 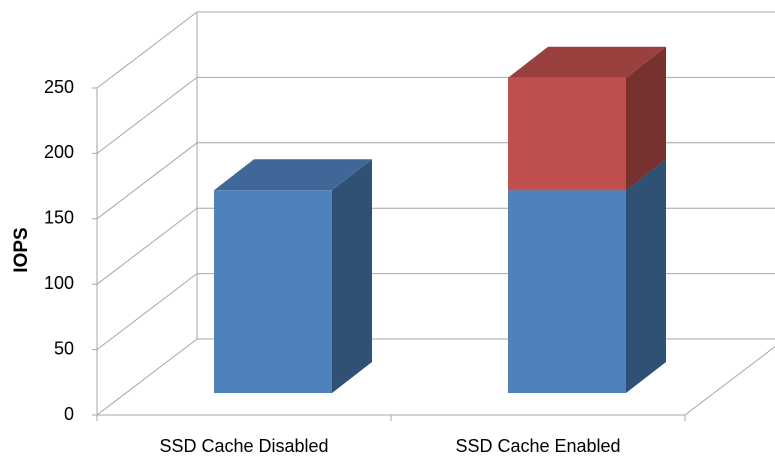 I want to click on y-tick-label: 50, so click(x=64, y=348).